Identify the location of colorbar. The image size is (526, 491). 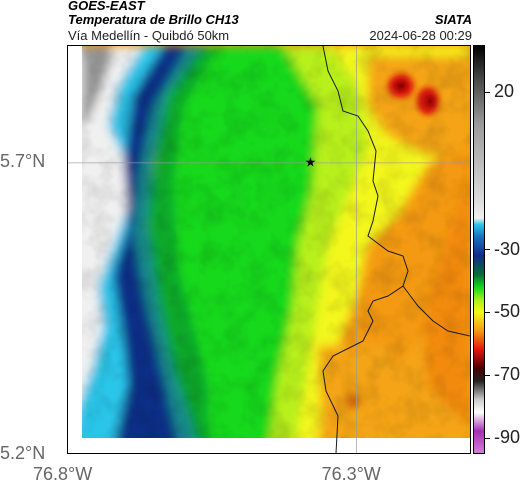
(479, 249).